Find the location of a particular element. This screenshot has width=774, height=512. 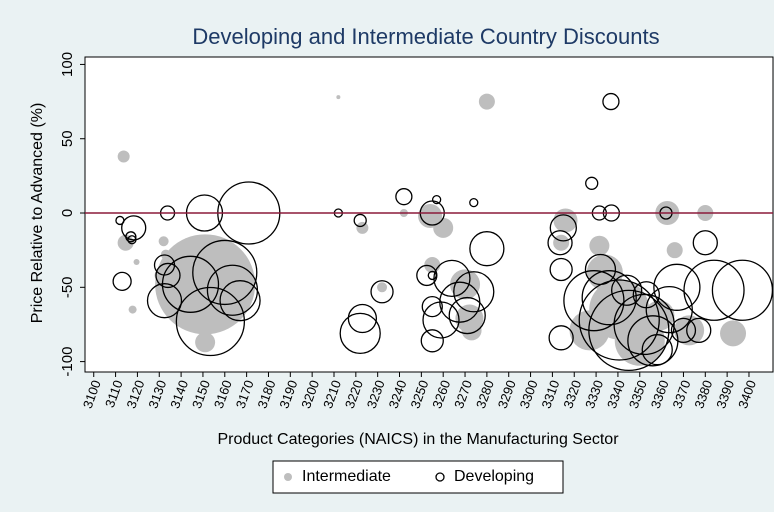

legend is located at coordinates (418, 477).